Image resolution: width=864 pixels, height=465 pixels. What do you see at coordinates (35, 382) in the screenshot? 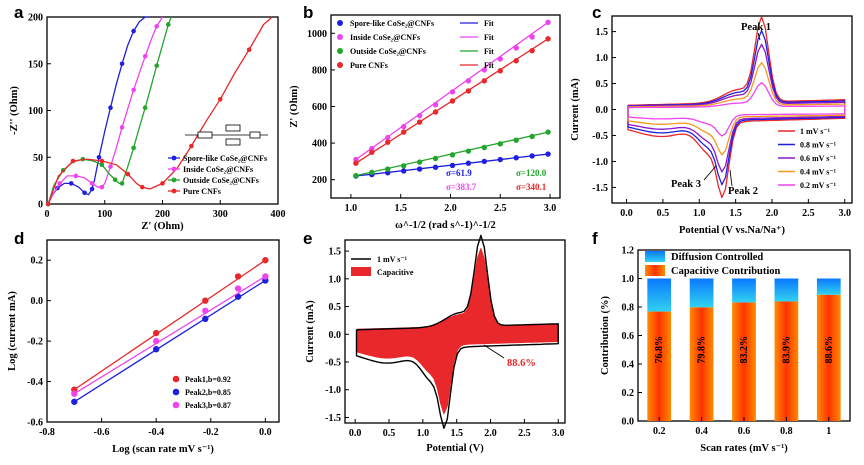
I see `y-tick-label: -0.4` at bounding box center [35, 382].